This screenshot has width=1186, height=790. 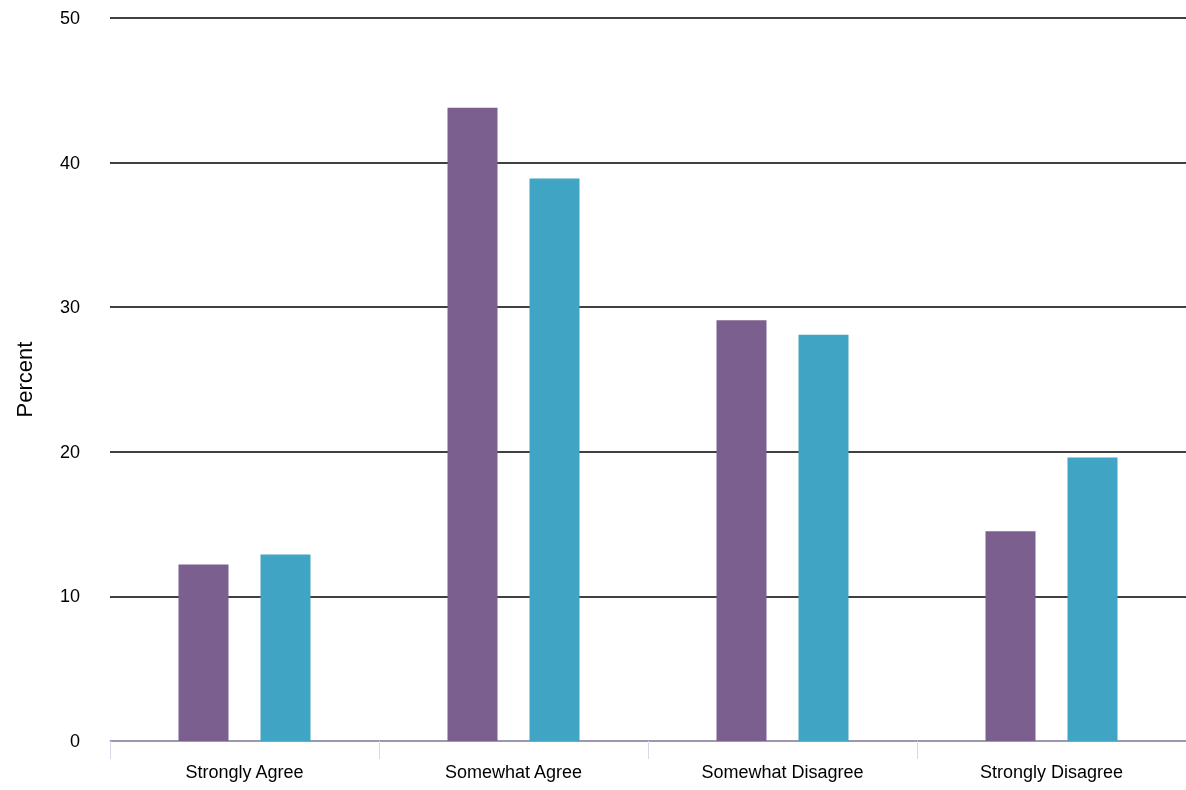 What do you see at coordinates (69, 307) in the screenshot?
I see `y-tick-label: 30` at bounding box center [69, 307].